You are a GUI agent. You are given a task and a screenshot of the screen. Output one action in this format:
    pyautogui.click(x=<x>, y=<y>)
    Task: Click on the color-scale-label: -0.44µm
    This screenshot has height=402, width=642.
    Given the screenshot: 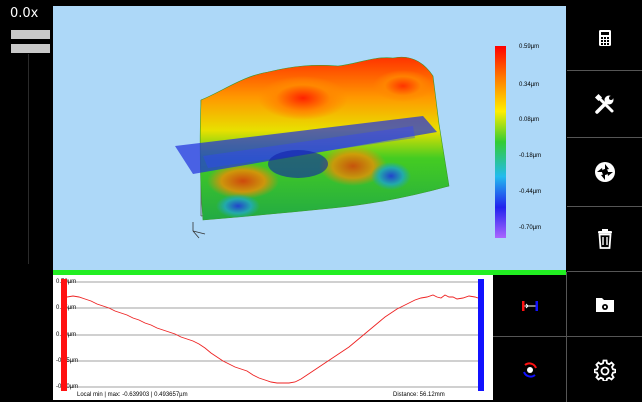 What is the action you would take?
    pyautogui.click(x=530, y=192)
    